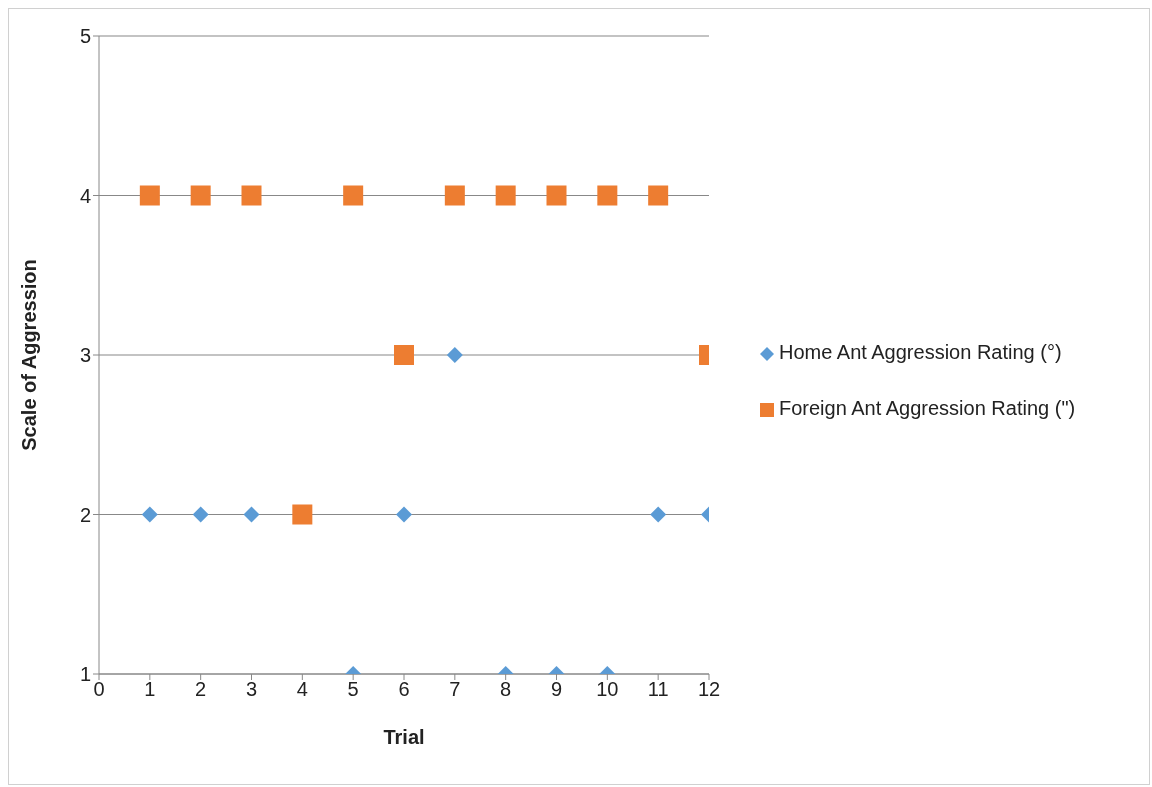  Describe the element at coordinates (201, 689) in the screenshot. I see `x-tick-label: 2` at that location.